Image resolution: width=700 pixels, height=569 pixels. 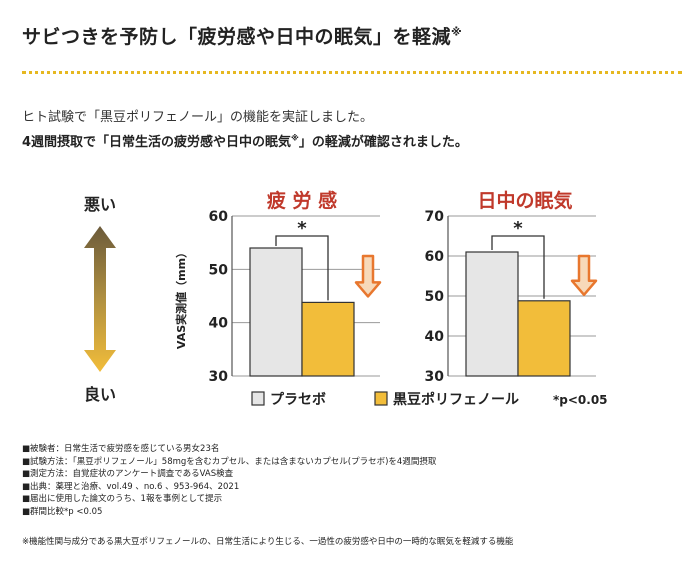 I want to click on chart-1-significance-bracket, so click(x=302, y=268).